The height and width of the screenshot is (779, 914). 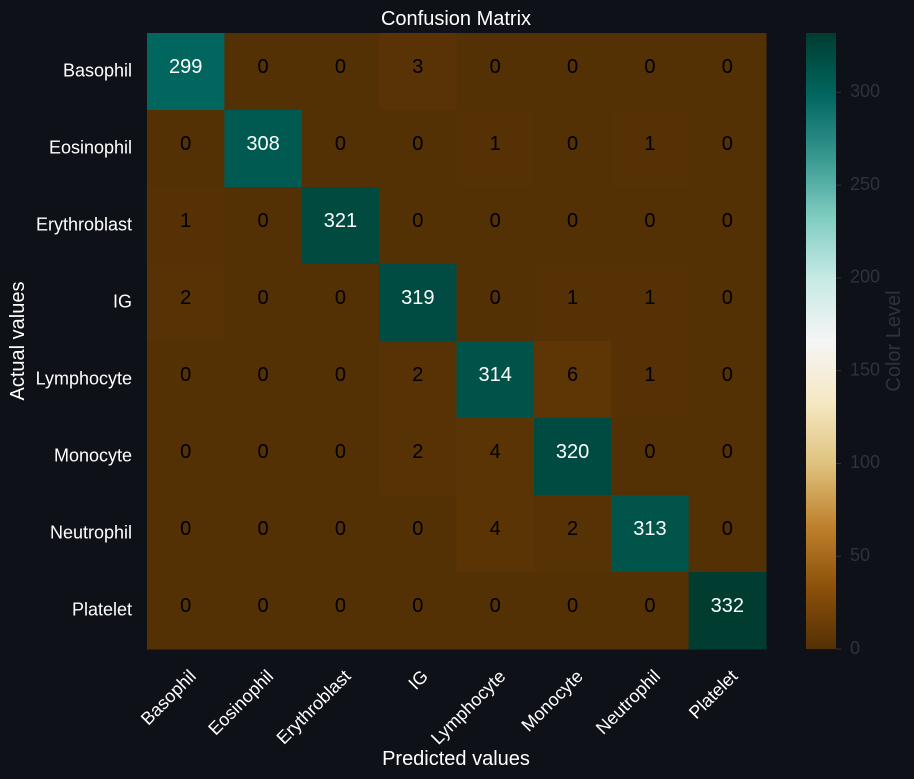 I want to click on chart-title: Confusion Matrix, so click(x=456, y=19).